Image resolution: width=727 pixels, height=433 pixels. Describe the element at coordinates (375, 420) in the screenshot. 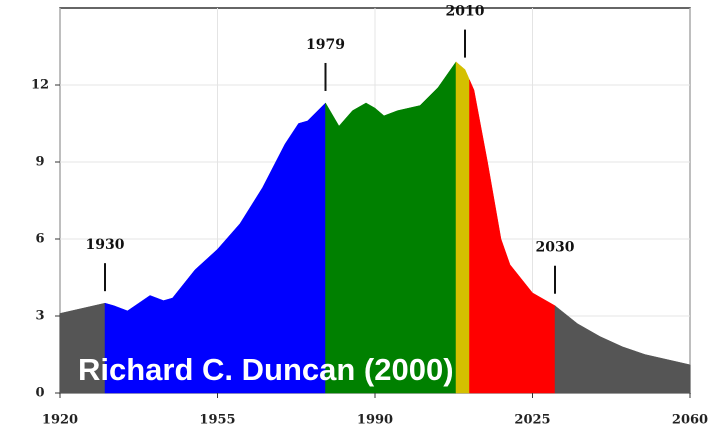

I see `x-tick-label: 1990` at that location.